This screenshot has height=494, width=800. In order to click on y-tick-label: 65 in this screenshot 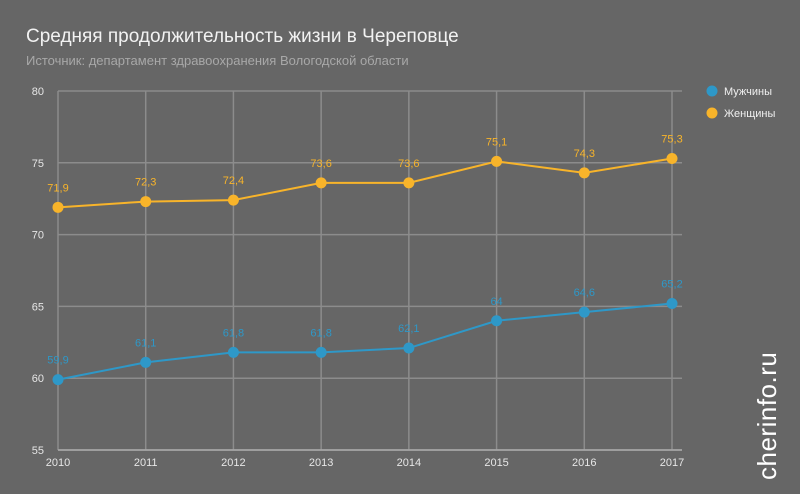, I will do `click(38, 307)`.